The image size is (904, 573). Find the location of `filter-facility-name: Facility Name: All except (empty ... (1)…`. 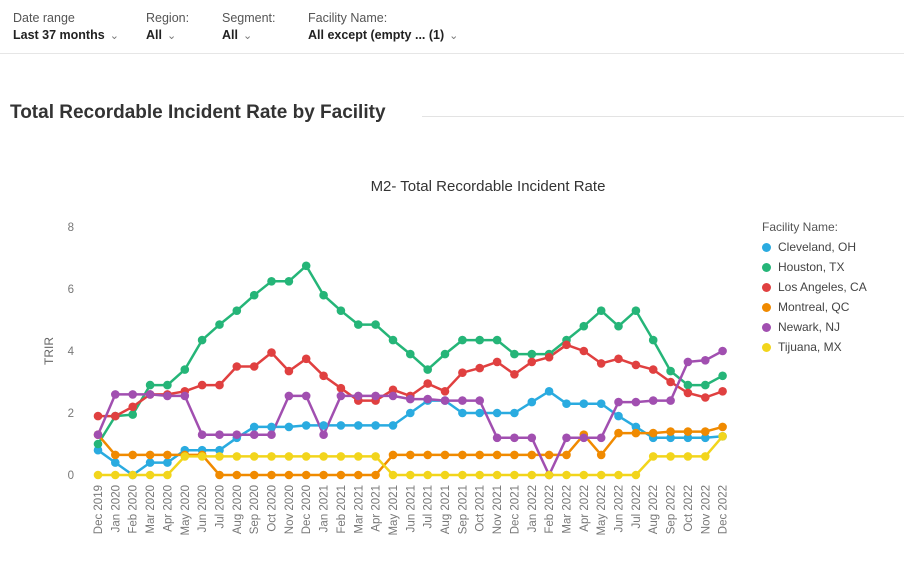

filter-facility-name: Facility Name: All except (empty ... (1)… is located at coordinates (383, 27).